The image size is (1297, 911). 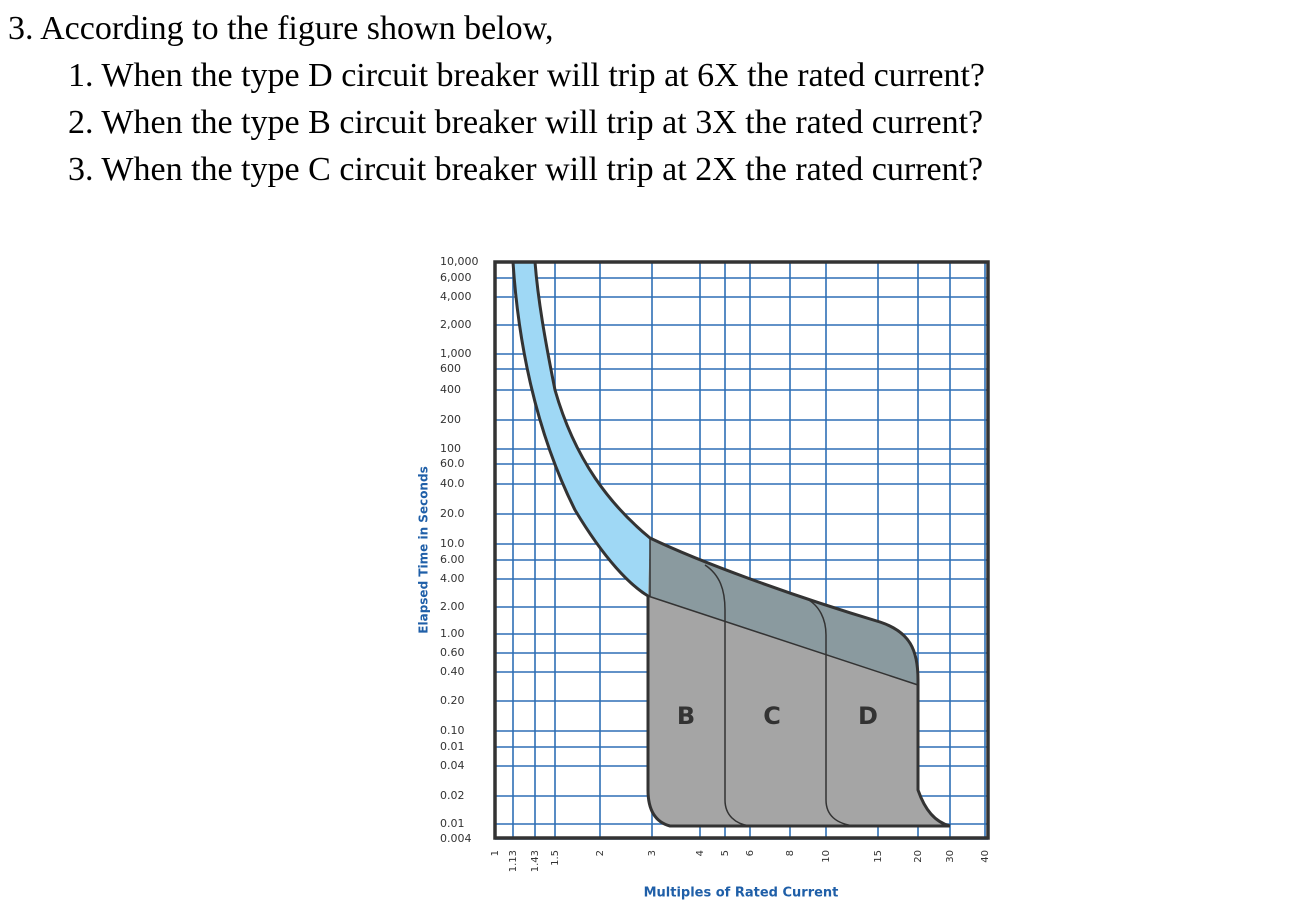 I want to click on y-tick-label: 6.00, so click(x=452, y=559).